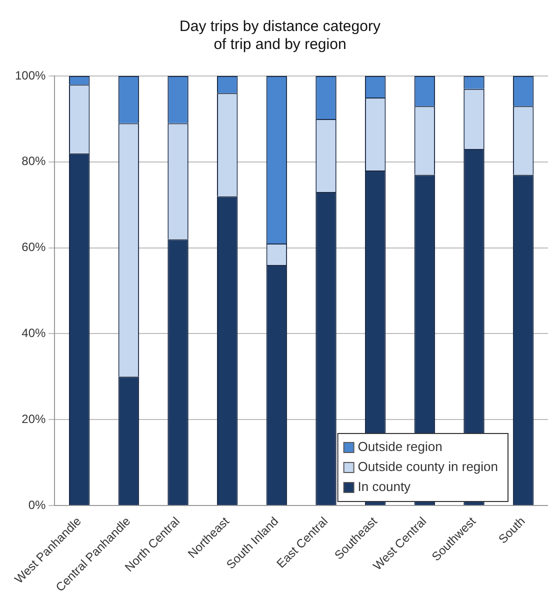 This screenshot has width=556, height=610. What do you see at coordinates (385, 486) in the screenshot?
I see `legend-label: In county` at bounding box center [385, 486].